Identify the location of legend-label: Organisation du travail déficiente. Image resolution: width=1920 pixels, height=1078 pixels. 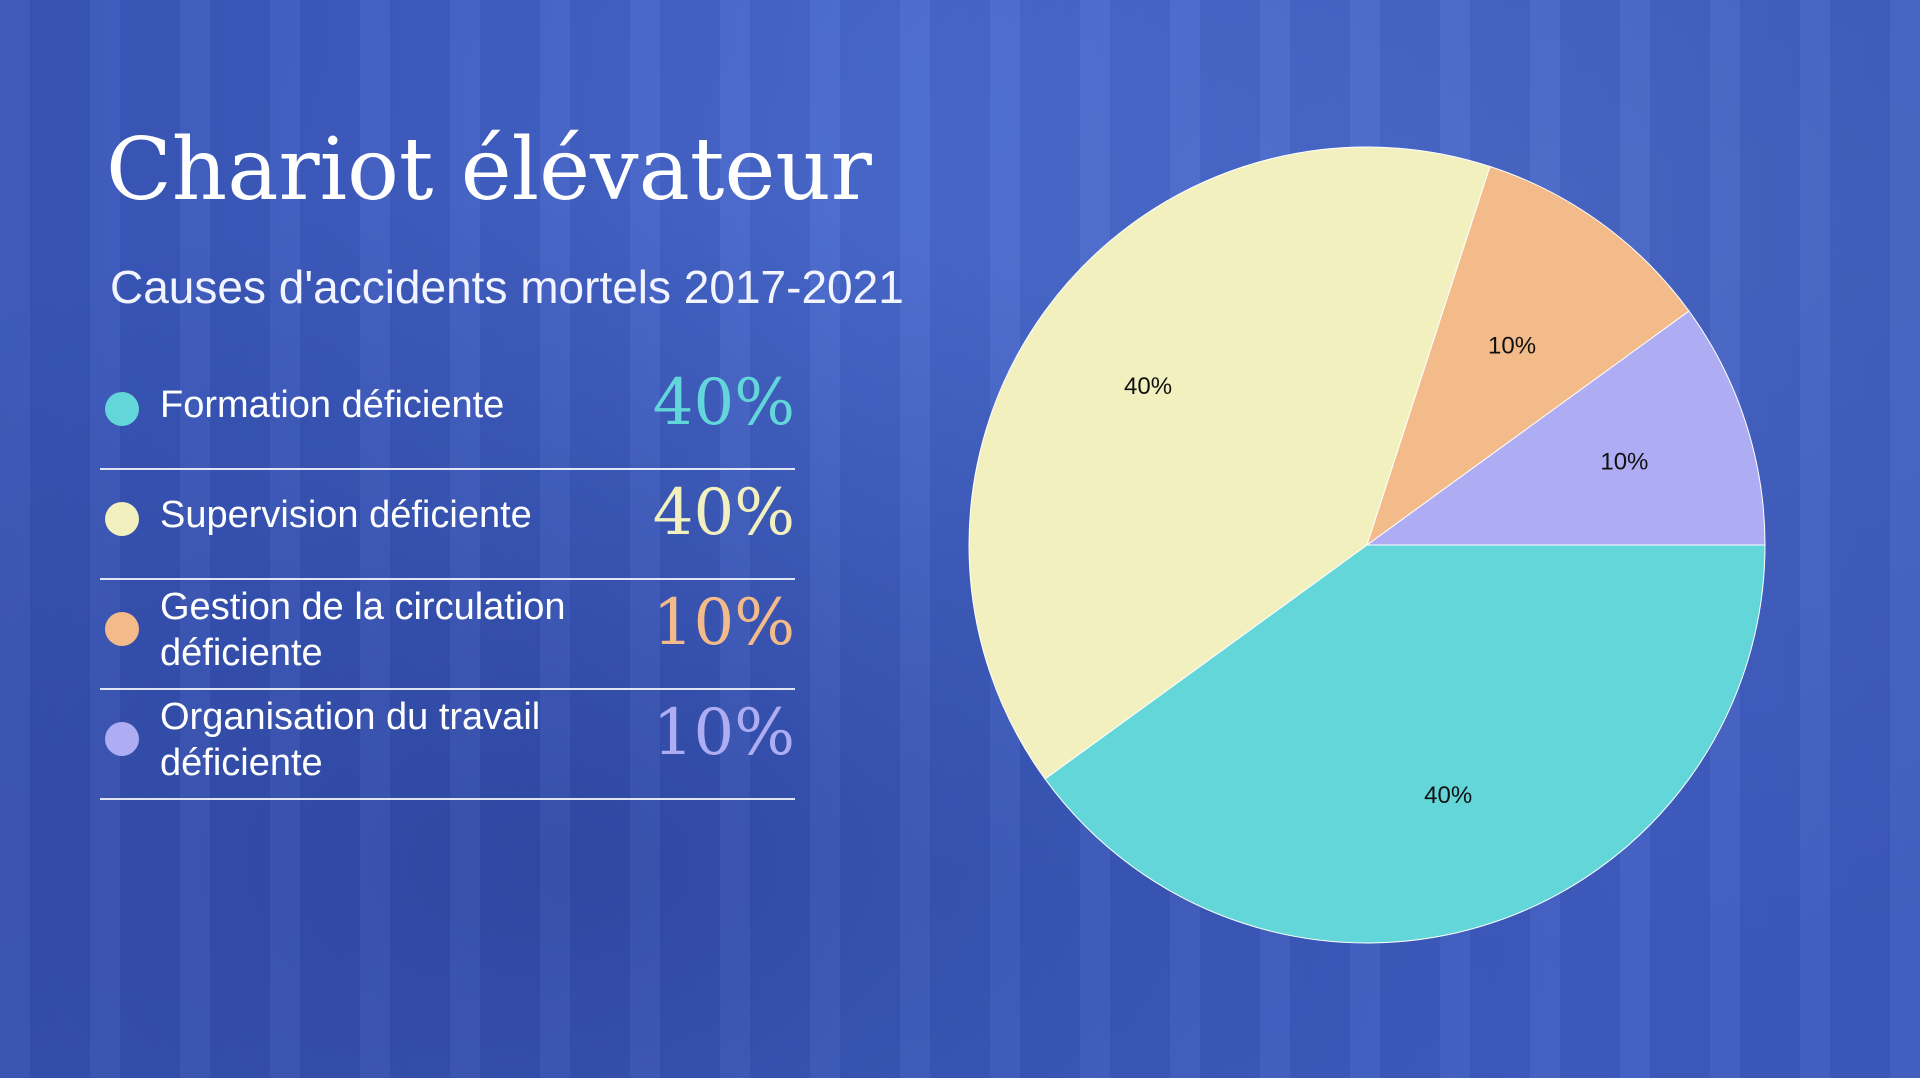
(350, 740).